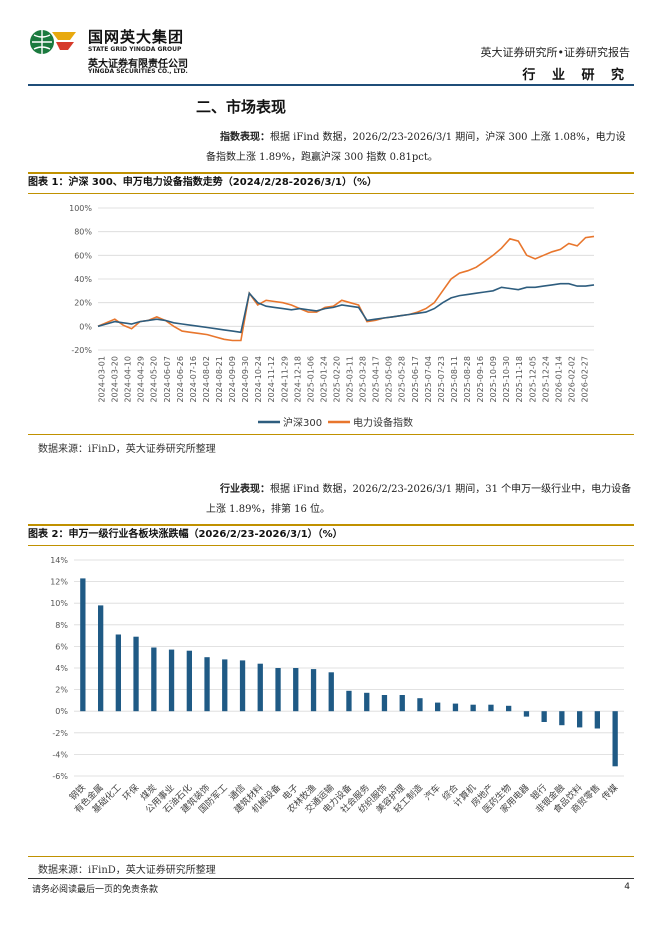  Describe the element at coordinates (245, 489) in the screenshot. I see `paragraph-lead: 行业表现：` at that location.